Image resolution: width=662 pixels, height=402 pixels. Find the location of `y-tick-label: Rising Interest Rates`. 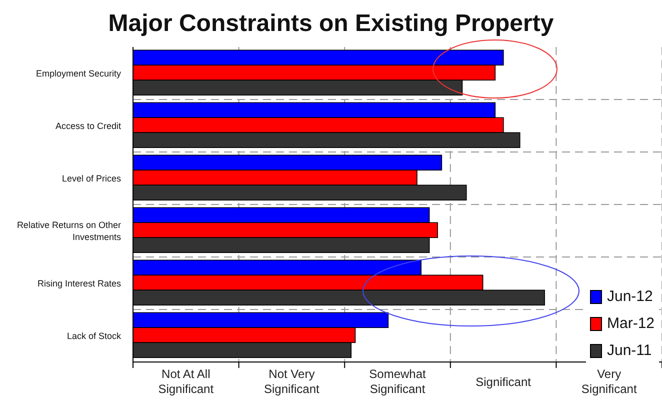

y-tick-label: Rising Interest Rates is located at coordinates (79, 283).